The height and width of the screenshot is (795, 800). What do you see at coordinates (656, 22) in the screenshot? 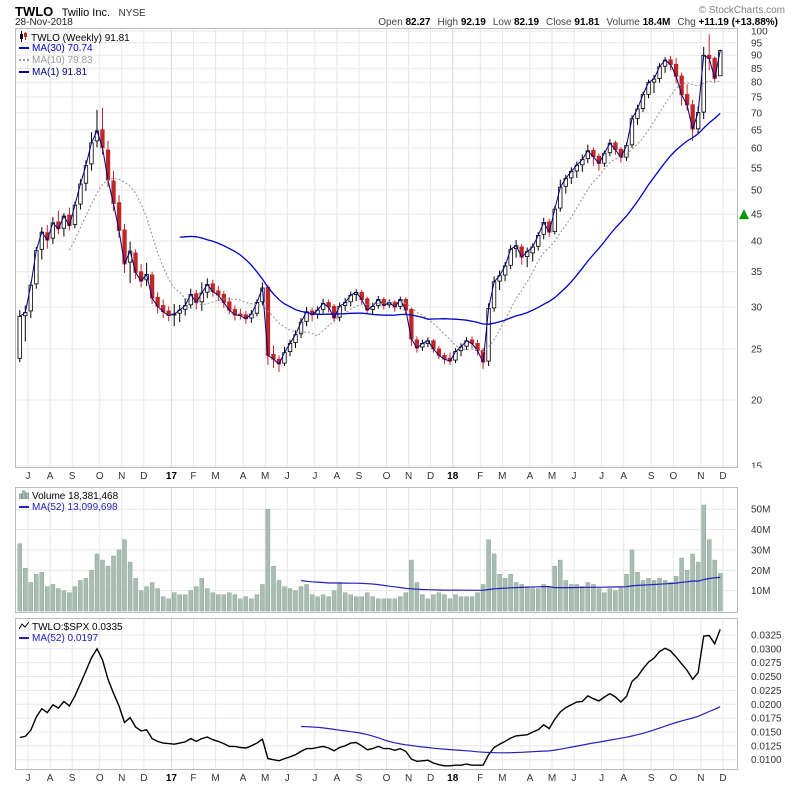
I see `quote-value: 18.4M` at bounding box center [656, 22].